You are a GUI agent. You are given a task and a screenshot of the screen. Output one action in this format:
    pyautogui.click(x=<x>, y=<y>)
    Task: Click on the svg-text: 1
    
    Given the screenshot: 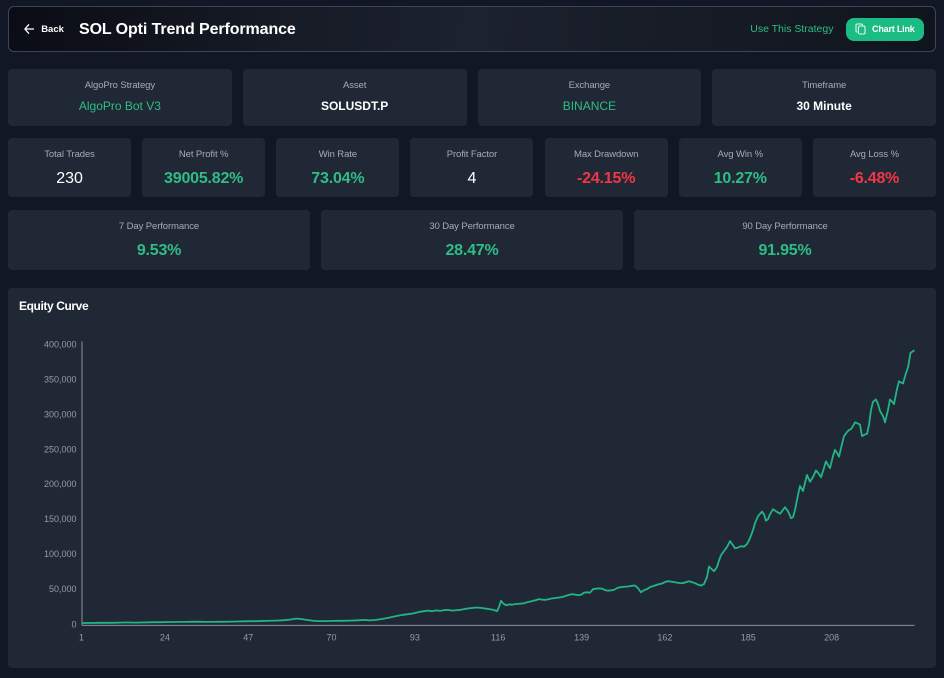 What is the action you would take?
    pyautogui.click(x=81, y=637)
    